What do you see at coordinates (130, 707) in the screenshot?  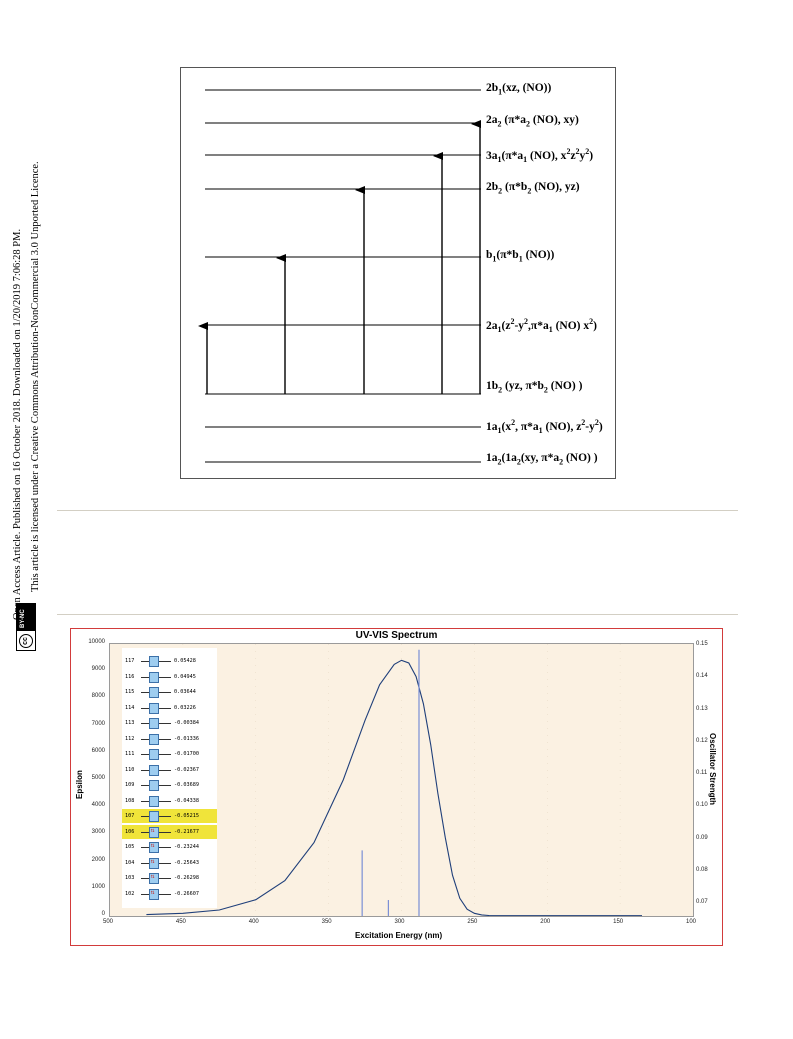 I see `orbital-number: 114` at bounding box center [130, 707].